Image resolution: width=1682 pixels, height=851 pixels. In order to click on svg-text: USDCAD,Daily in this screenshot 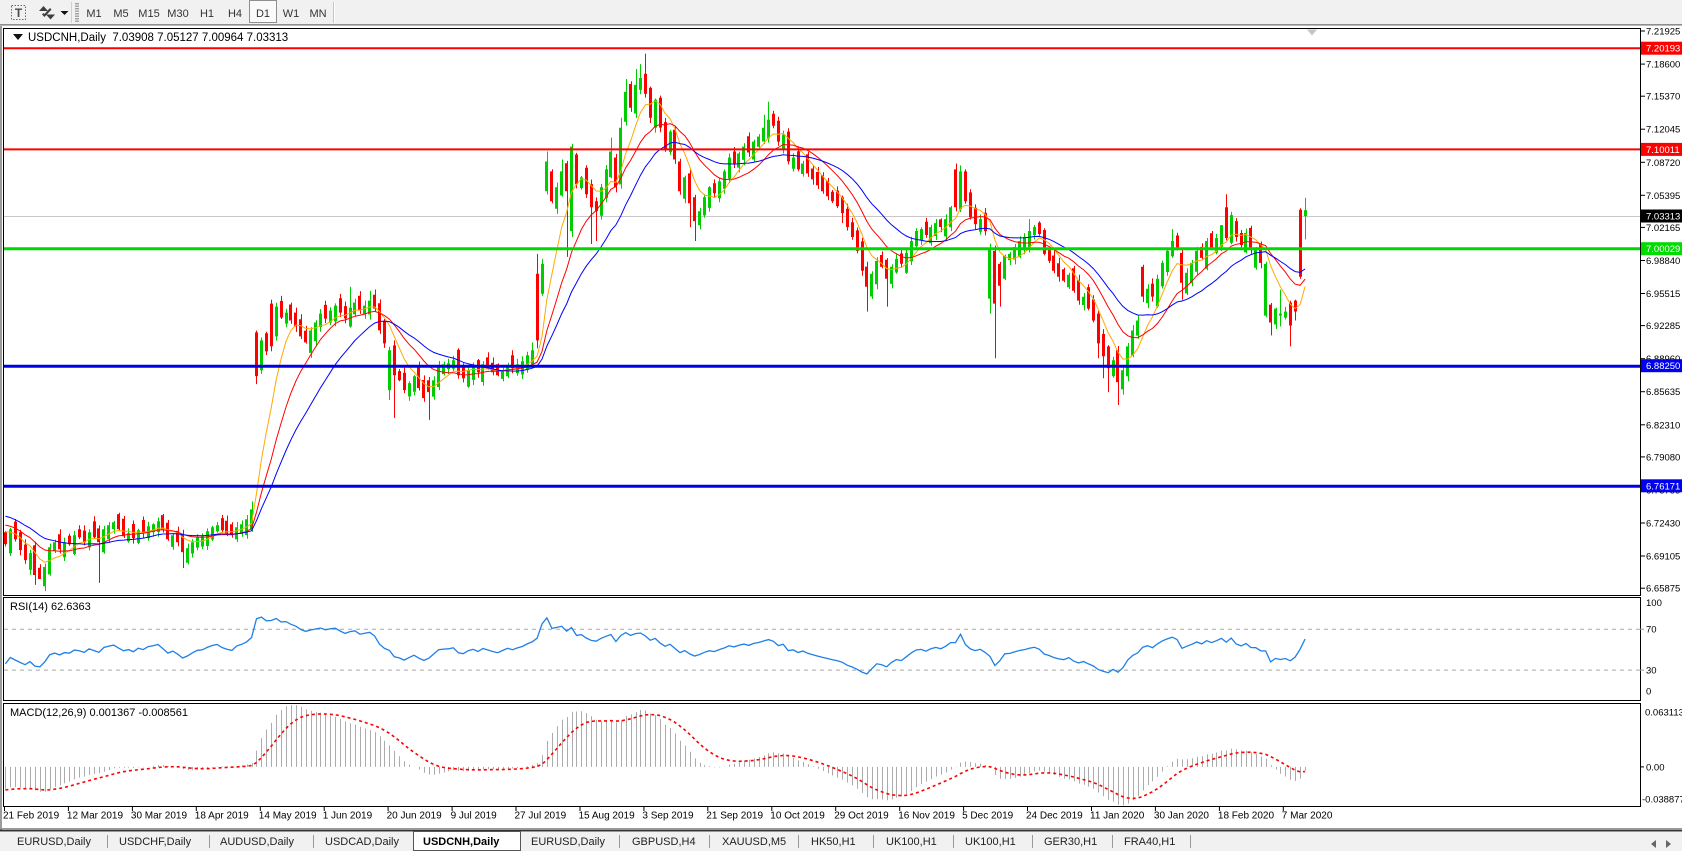, I will do `click(362, 842)`.